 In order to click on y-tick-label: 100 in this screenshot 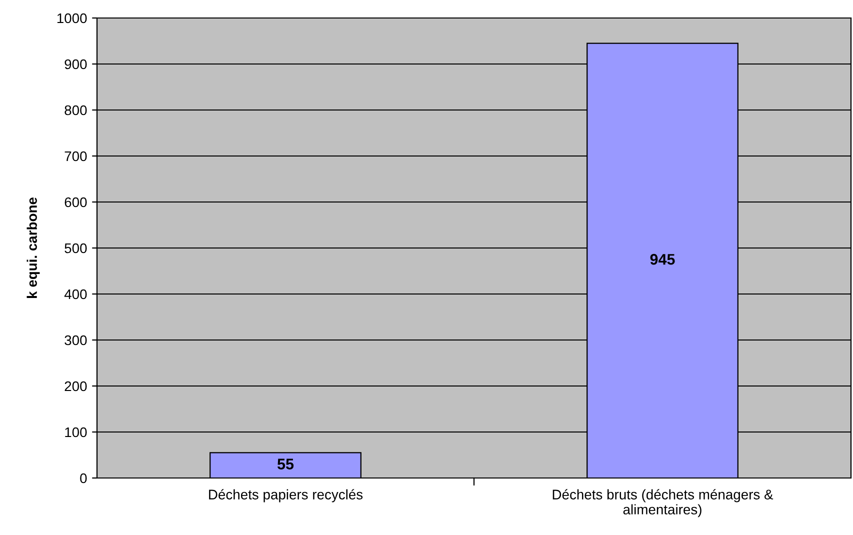, I will do `click(76, 432)`.